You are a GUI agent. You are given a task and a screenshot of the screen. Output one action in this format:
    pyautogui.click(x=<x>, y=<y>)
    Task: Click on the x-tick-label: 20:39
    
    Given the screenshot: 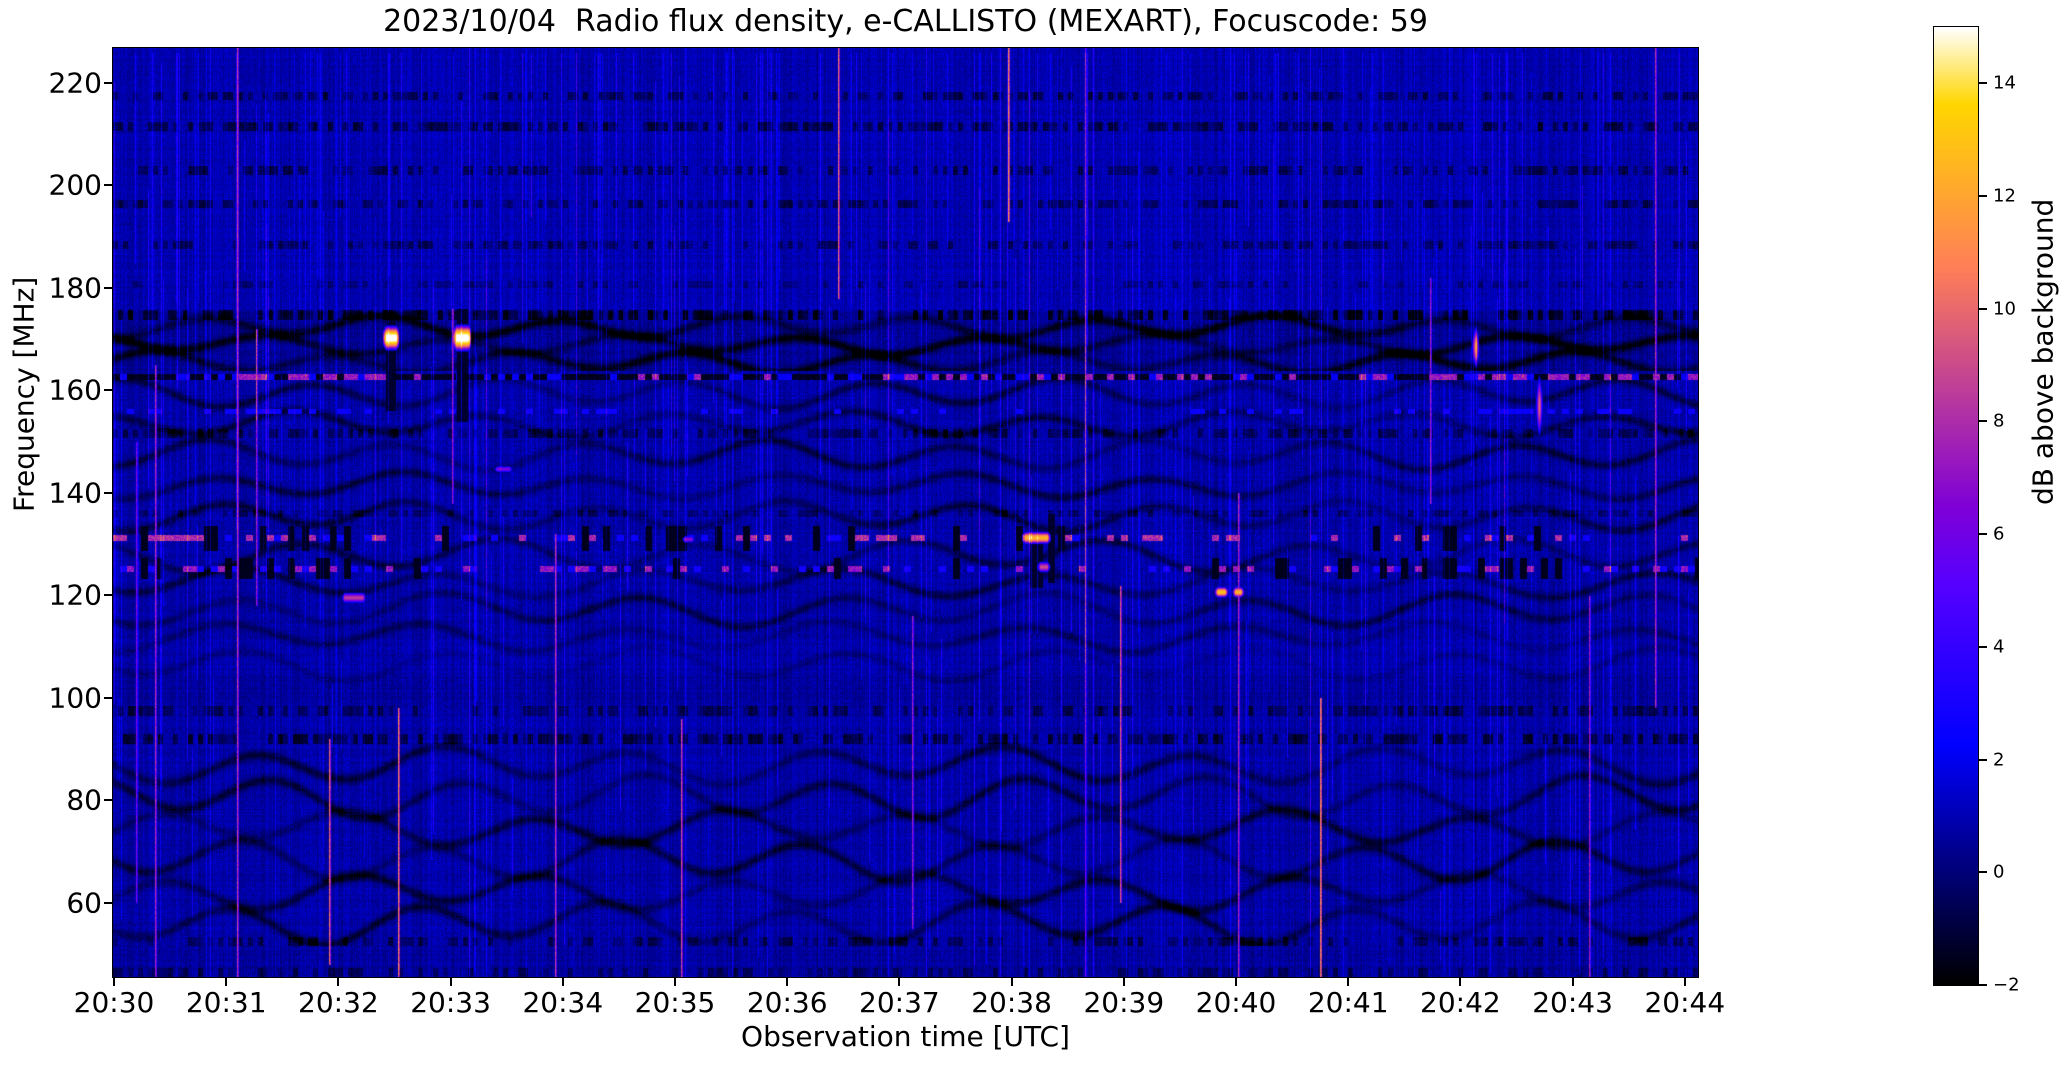 What is the action you would take?
    pyautogui.click(x=1124, y=1002)
    